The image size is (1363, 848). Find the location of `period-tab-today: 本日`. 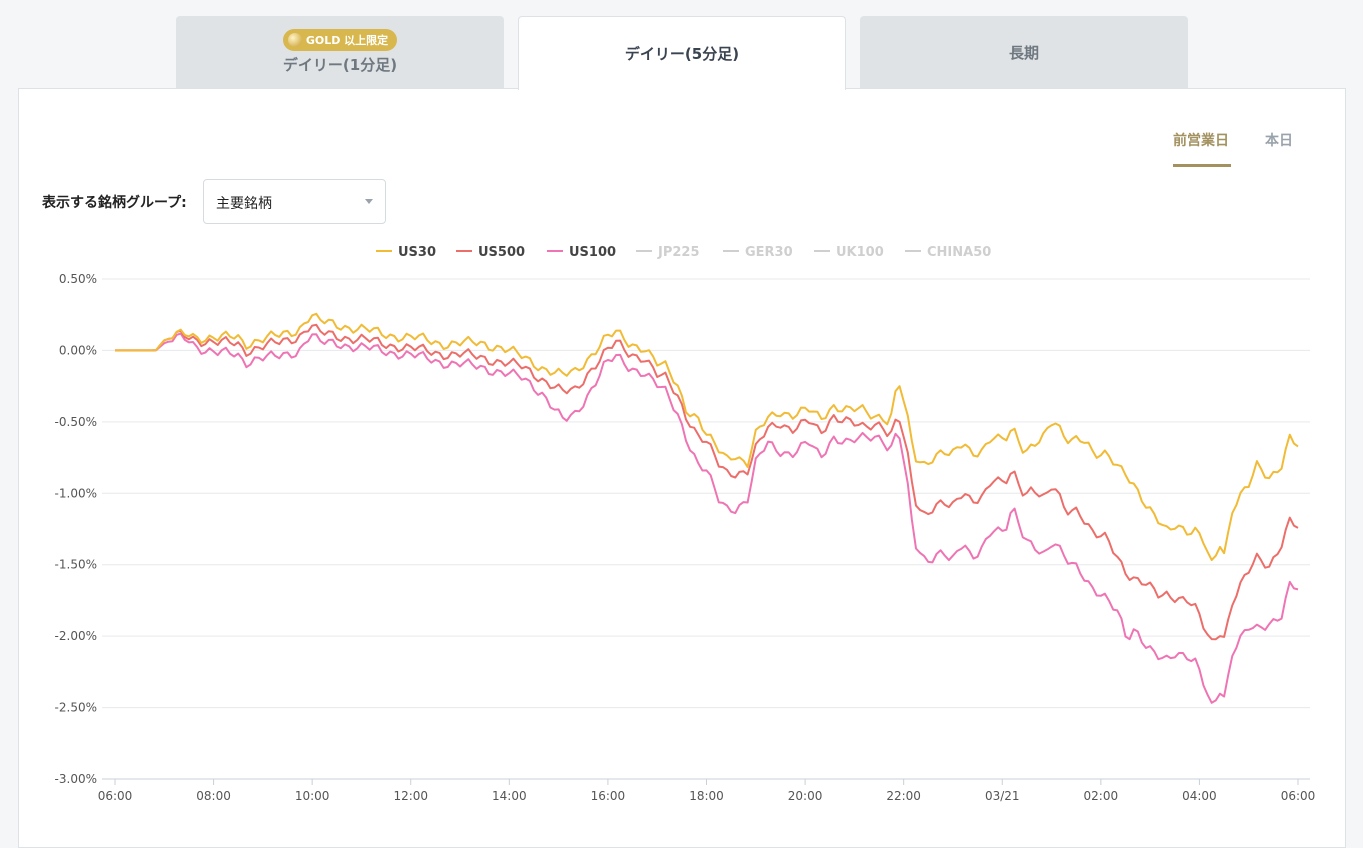

period-tab-today: 本日 is located at coordinates (1279, 141).